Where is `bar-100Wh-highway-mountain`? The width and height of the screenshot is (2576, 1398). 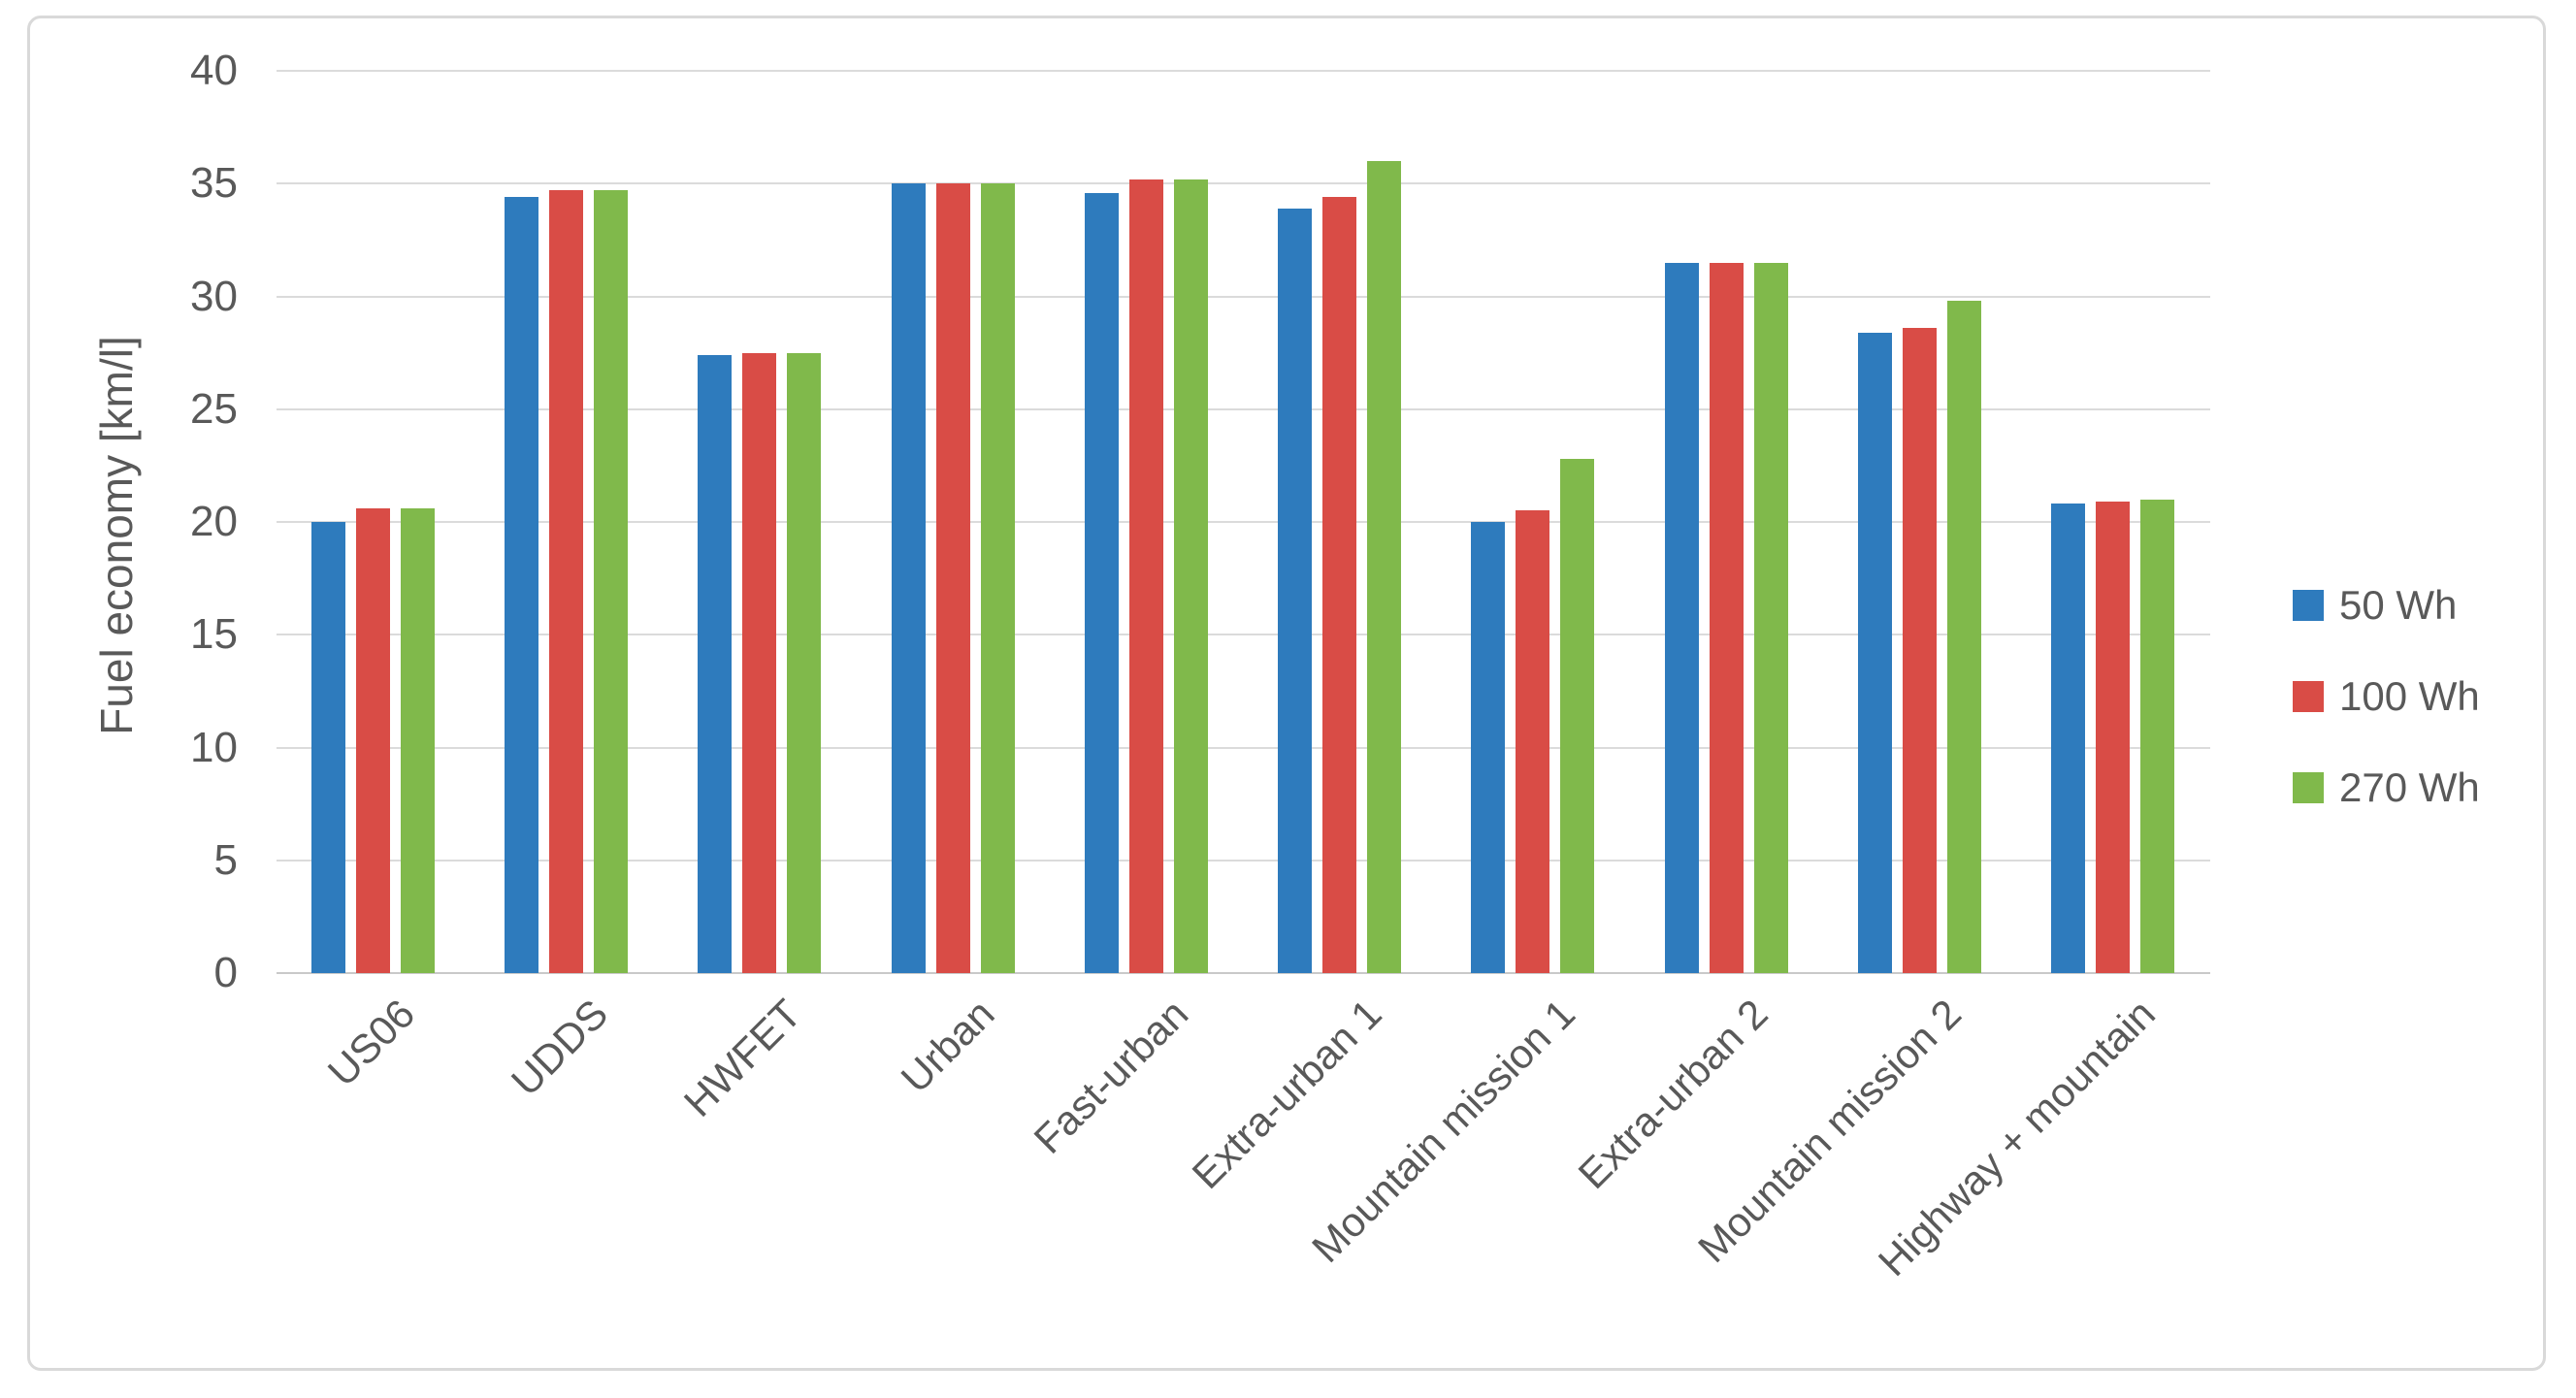 bar-100Wh-highway-mountain is located at coordinates (2113, 737).